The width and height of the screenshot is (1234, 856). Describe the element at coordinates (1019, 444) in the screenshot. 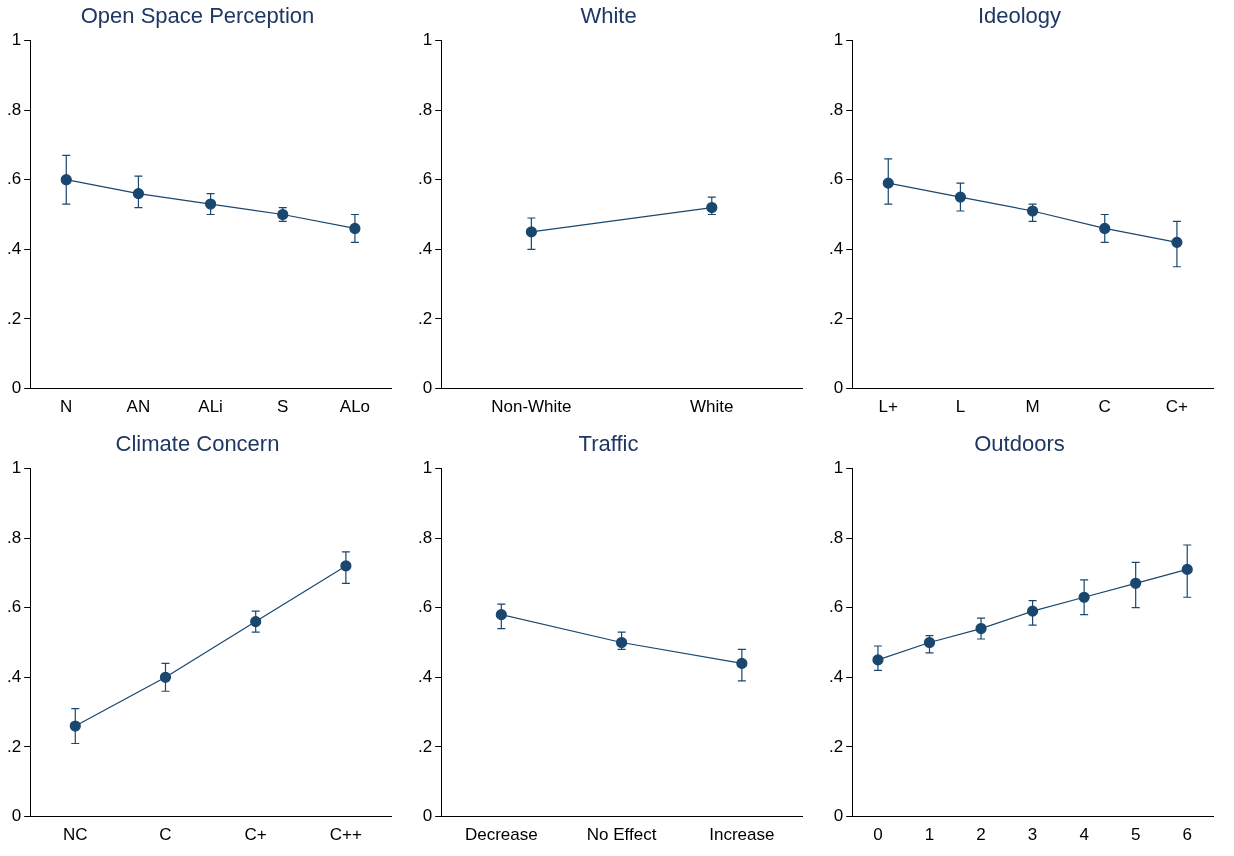

I see `chart-title: Outdoors` at that location.